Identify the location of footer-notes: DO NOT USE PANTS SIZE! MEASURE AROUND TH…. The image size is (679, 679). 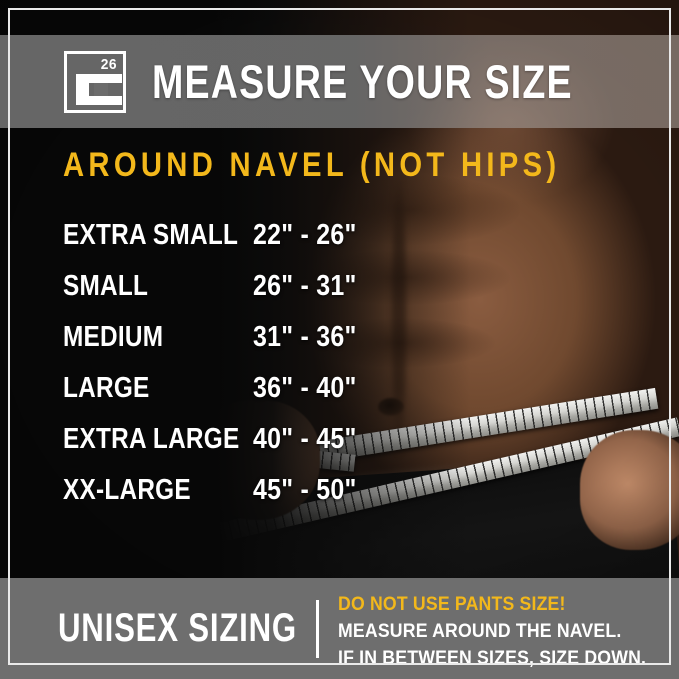
(503, 632).